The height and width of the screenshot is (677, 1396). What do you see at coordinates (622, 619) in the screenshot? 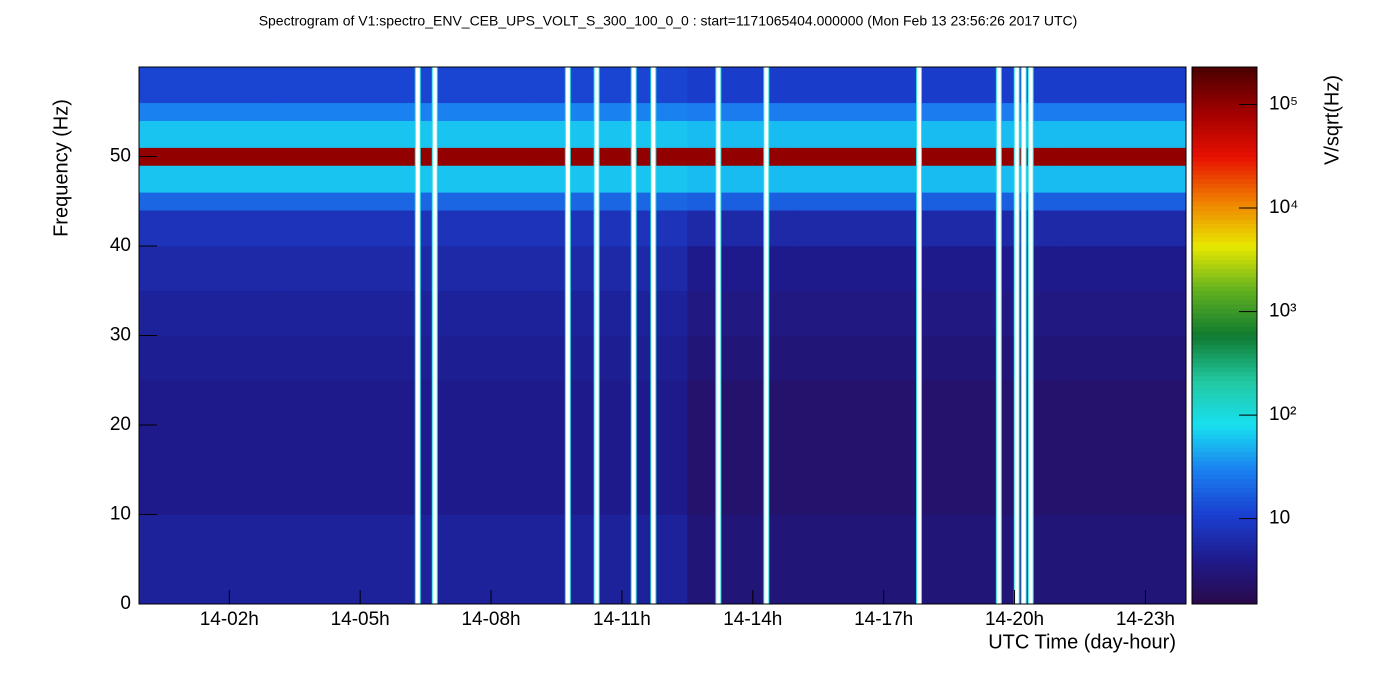
I see `x-tick-label: 14-11h` at bounding box center [622, 619].